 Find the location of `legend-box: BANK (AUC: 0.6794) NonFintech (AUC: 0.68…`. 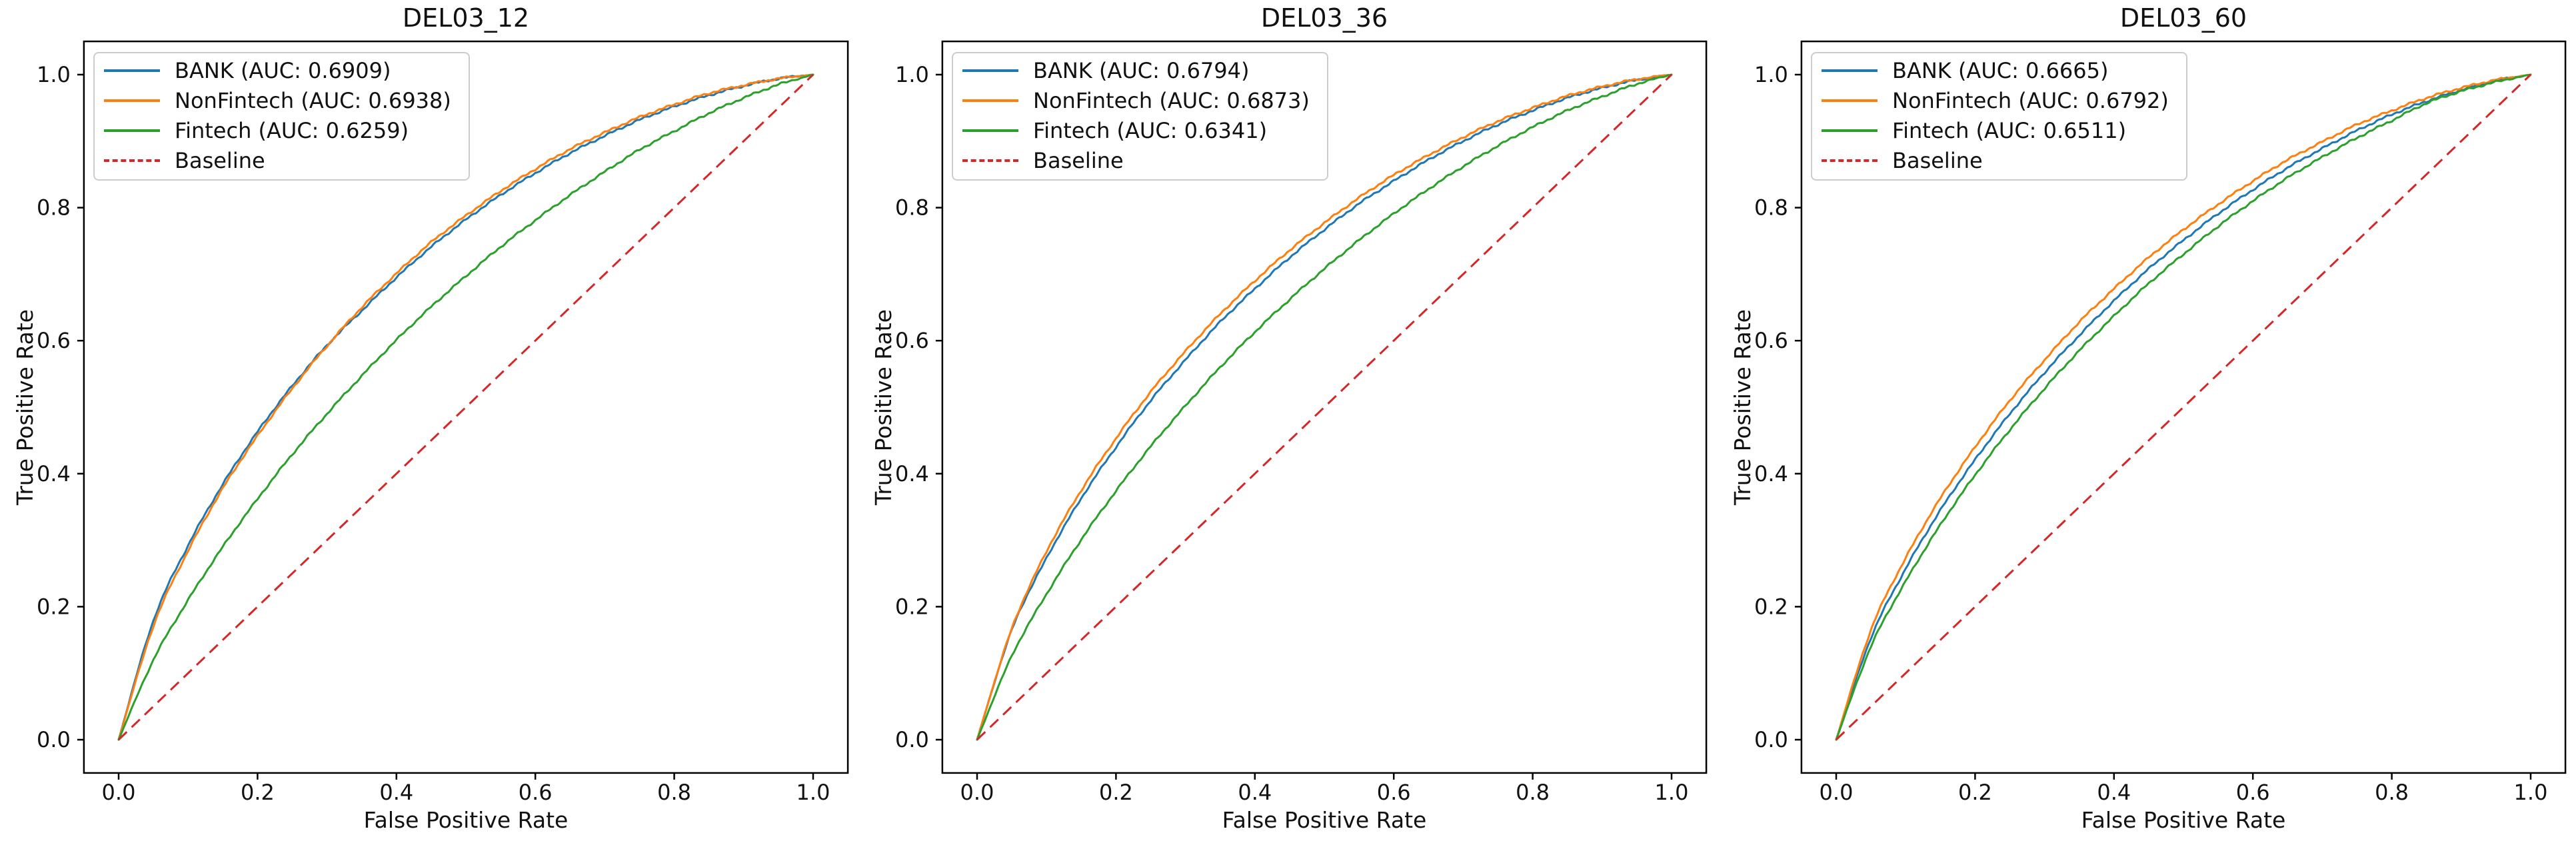

legend-box: BANK (AUC: 0.6794) NonFintech (AUC: 0.68… is located at coordinates (1140, 116).